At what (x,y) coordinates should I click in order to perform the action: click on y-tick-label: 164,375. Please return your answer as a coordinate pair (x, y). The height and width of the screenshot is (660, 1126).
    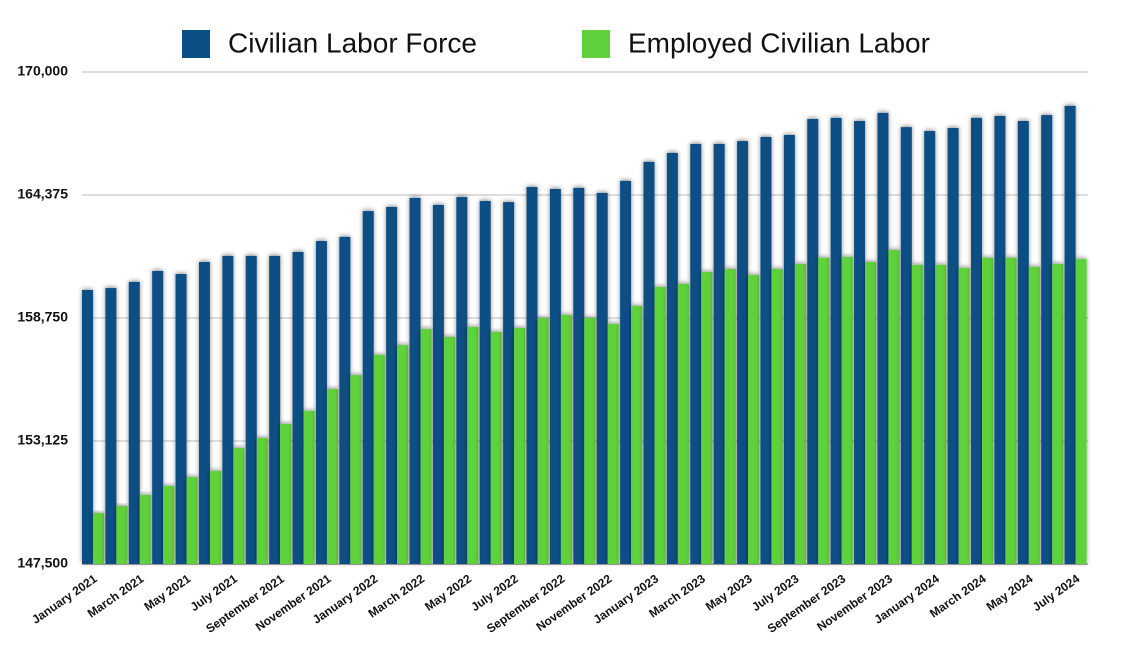
    Looking at the image, I should click on (42, 194).